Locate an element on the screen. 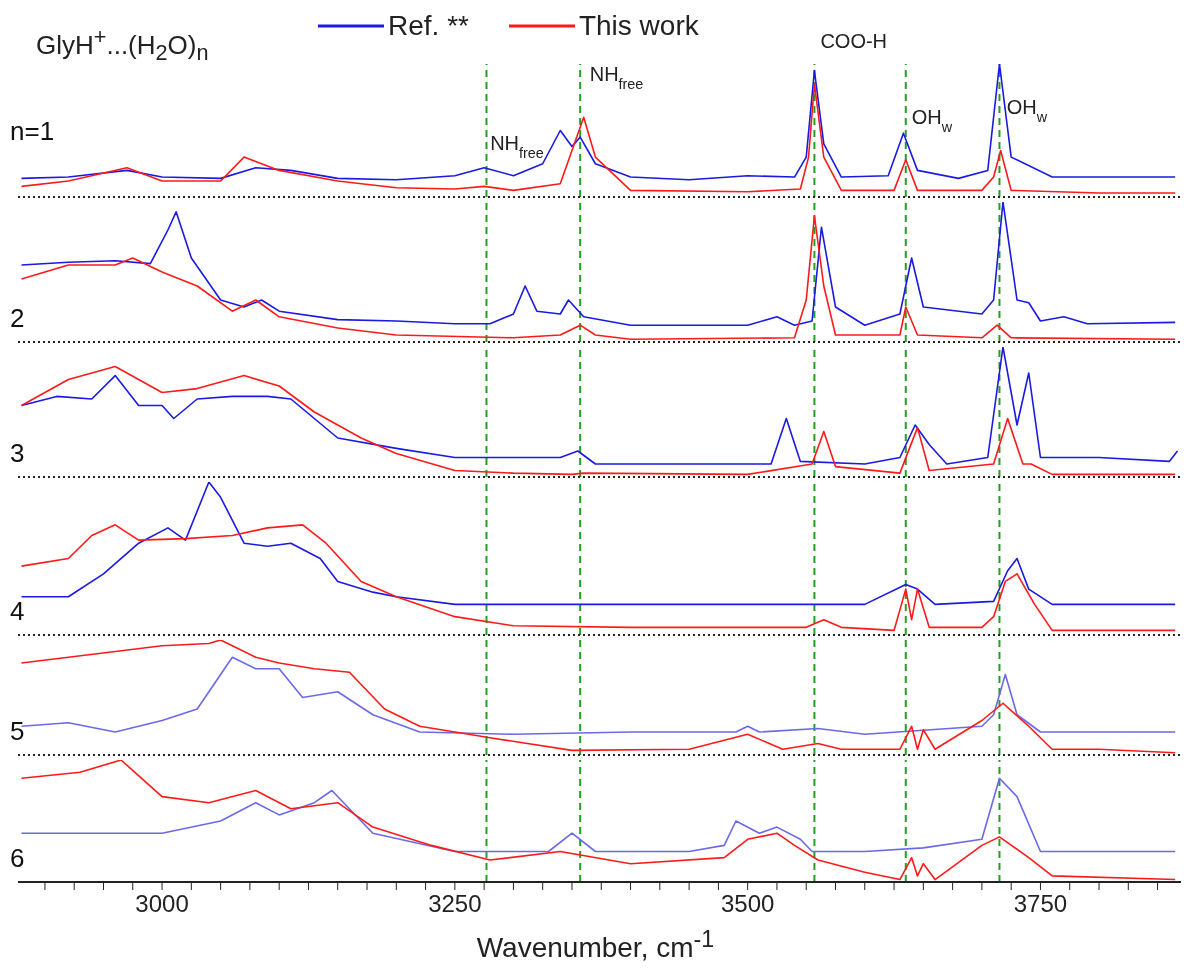  annotation: 5 is located at coordinates (17, 731).